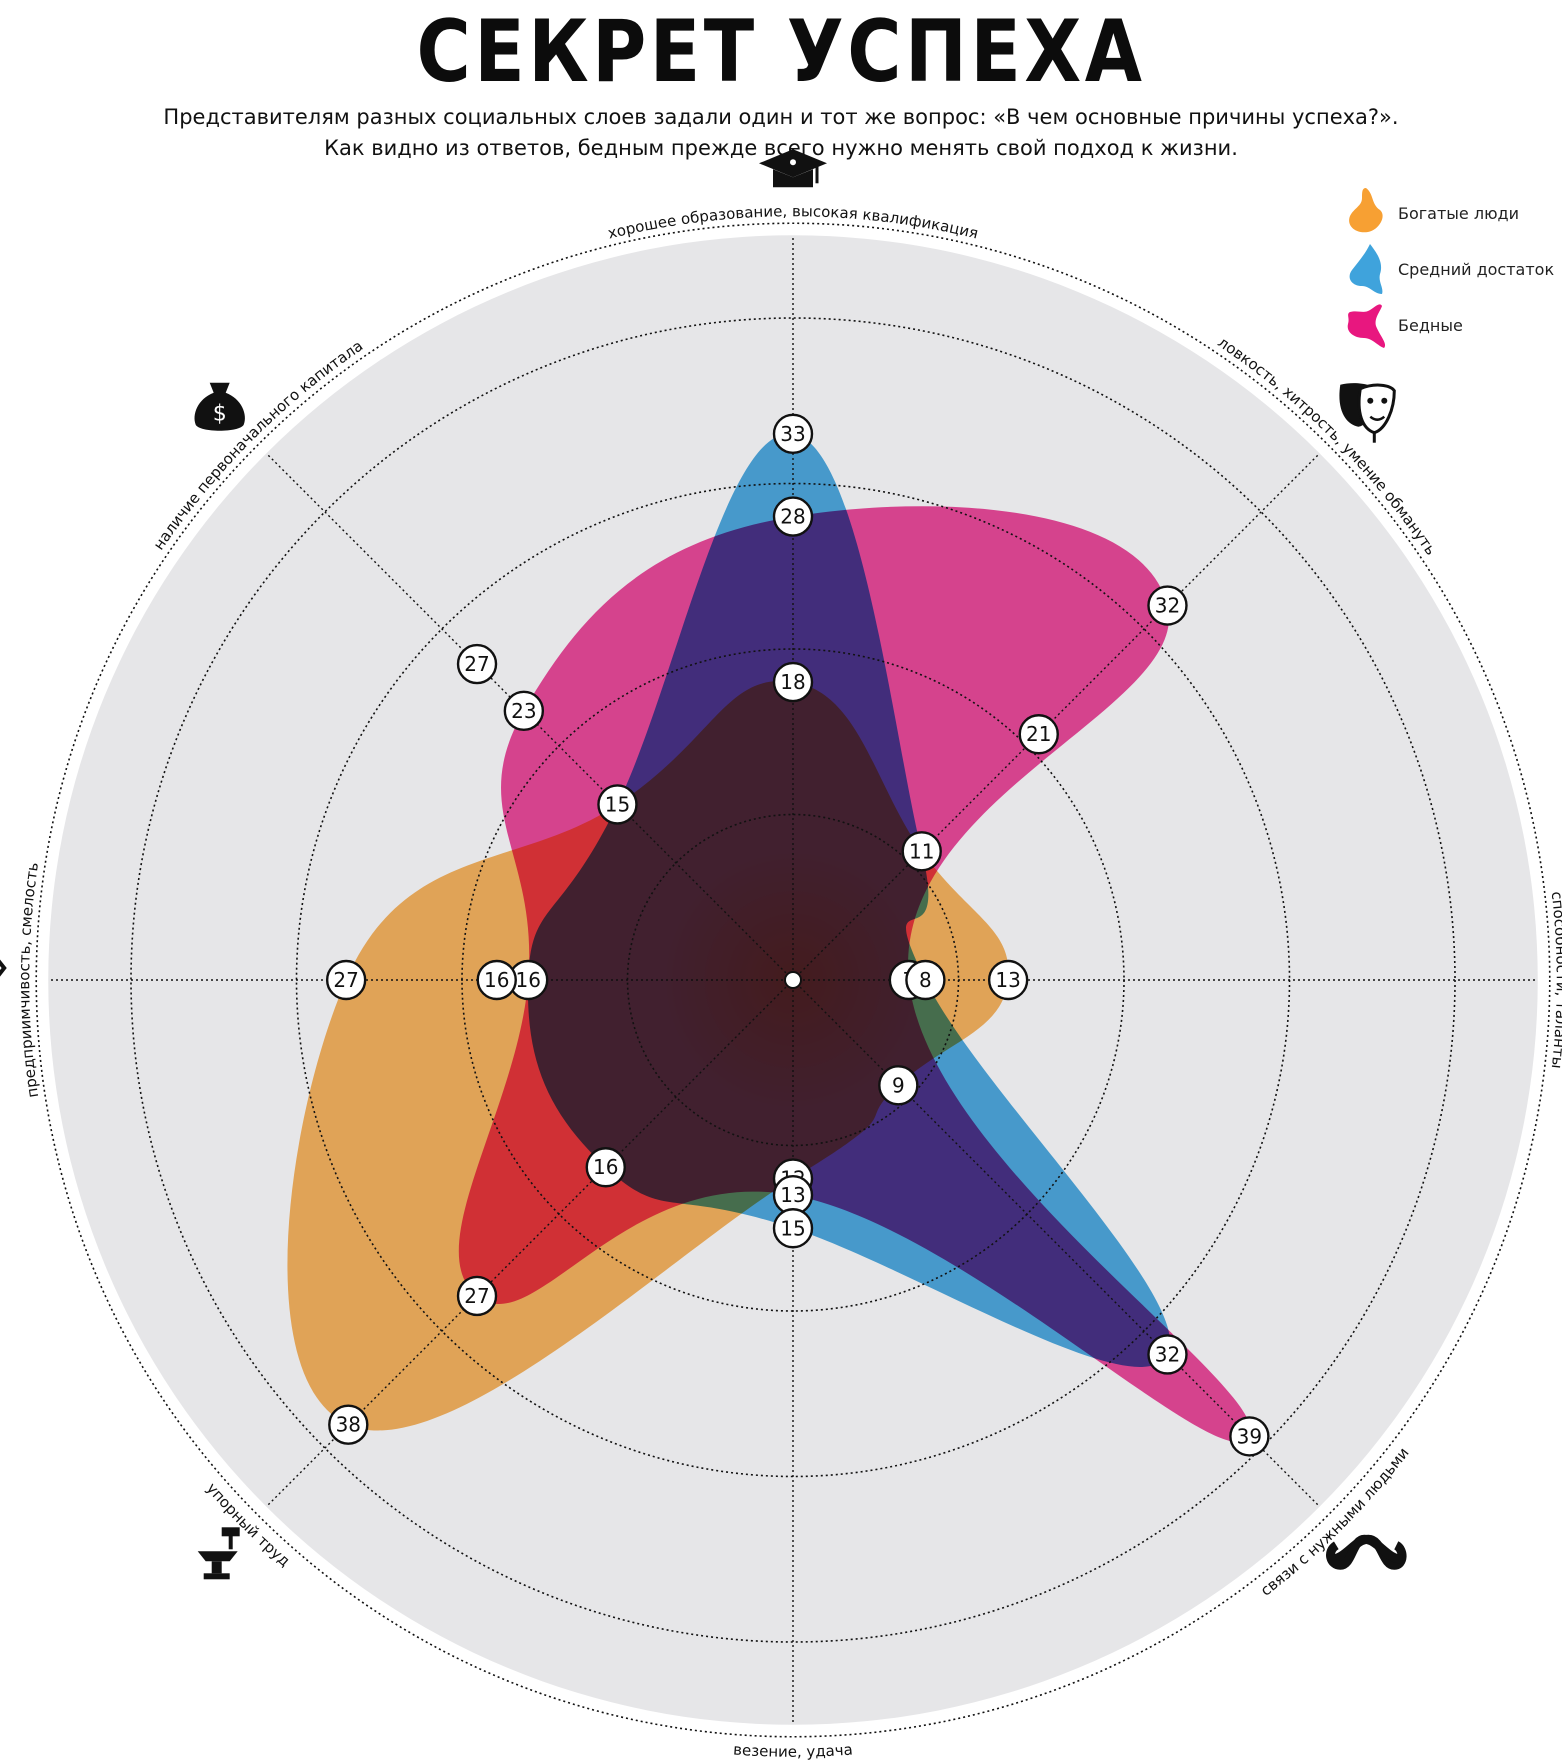 The image size is (1562, 1761). What do you see at coordinates (218, 1553) in the screenshot?
I see `anvil-hammer-icon` at bounding box center [218, 1553].